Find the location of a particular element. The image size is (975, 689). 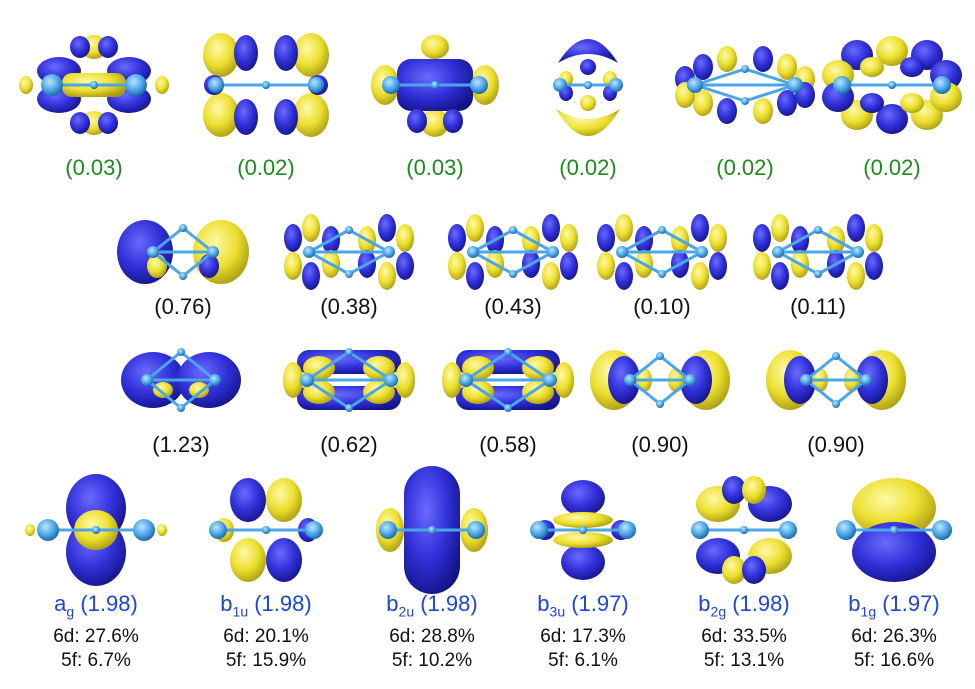

composition: 6d: 33.5% 5f: 13.1% is located at coordinates (744, 649).